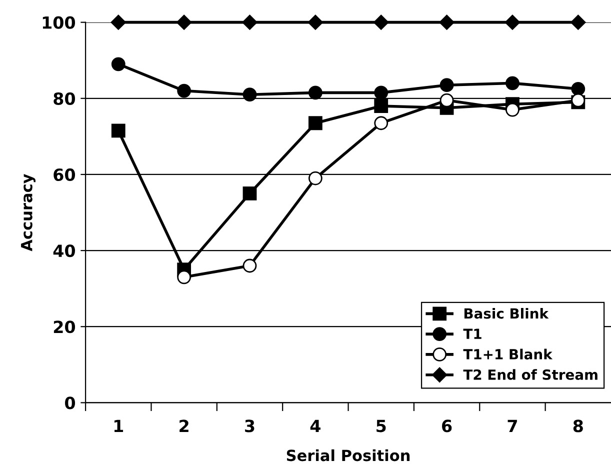 This screenshot has width=611, height=465. I want to click on legend-label: T1, so click(472, 333).